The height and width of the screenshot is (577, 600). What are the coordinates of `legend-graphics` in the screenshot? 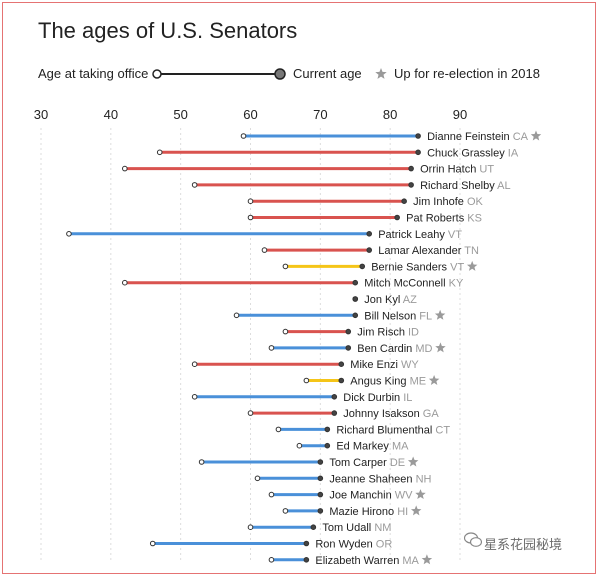 It's located at (269, 74).